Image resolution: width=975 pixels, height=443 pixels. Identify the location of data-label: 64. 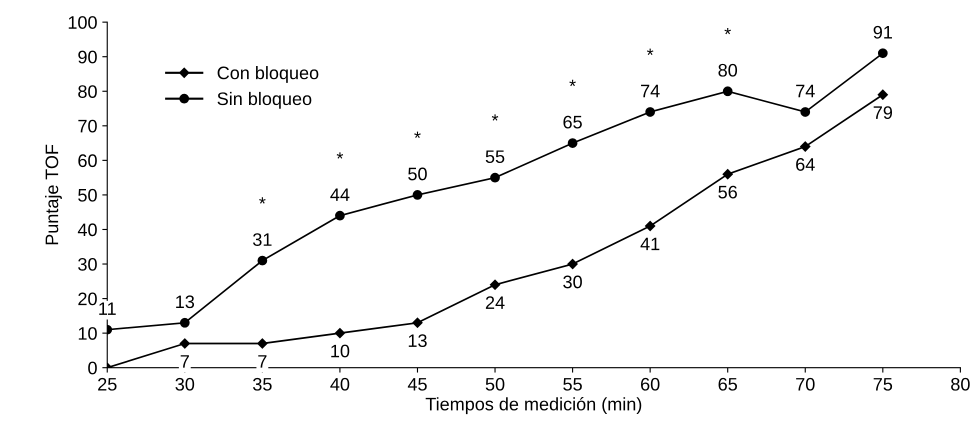
(805, 164).